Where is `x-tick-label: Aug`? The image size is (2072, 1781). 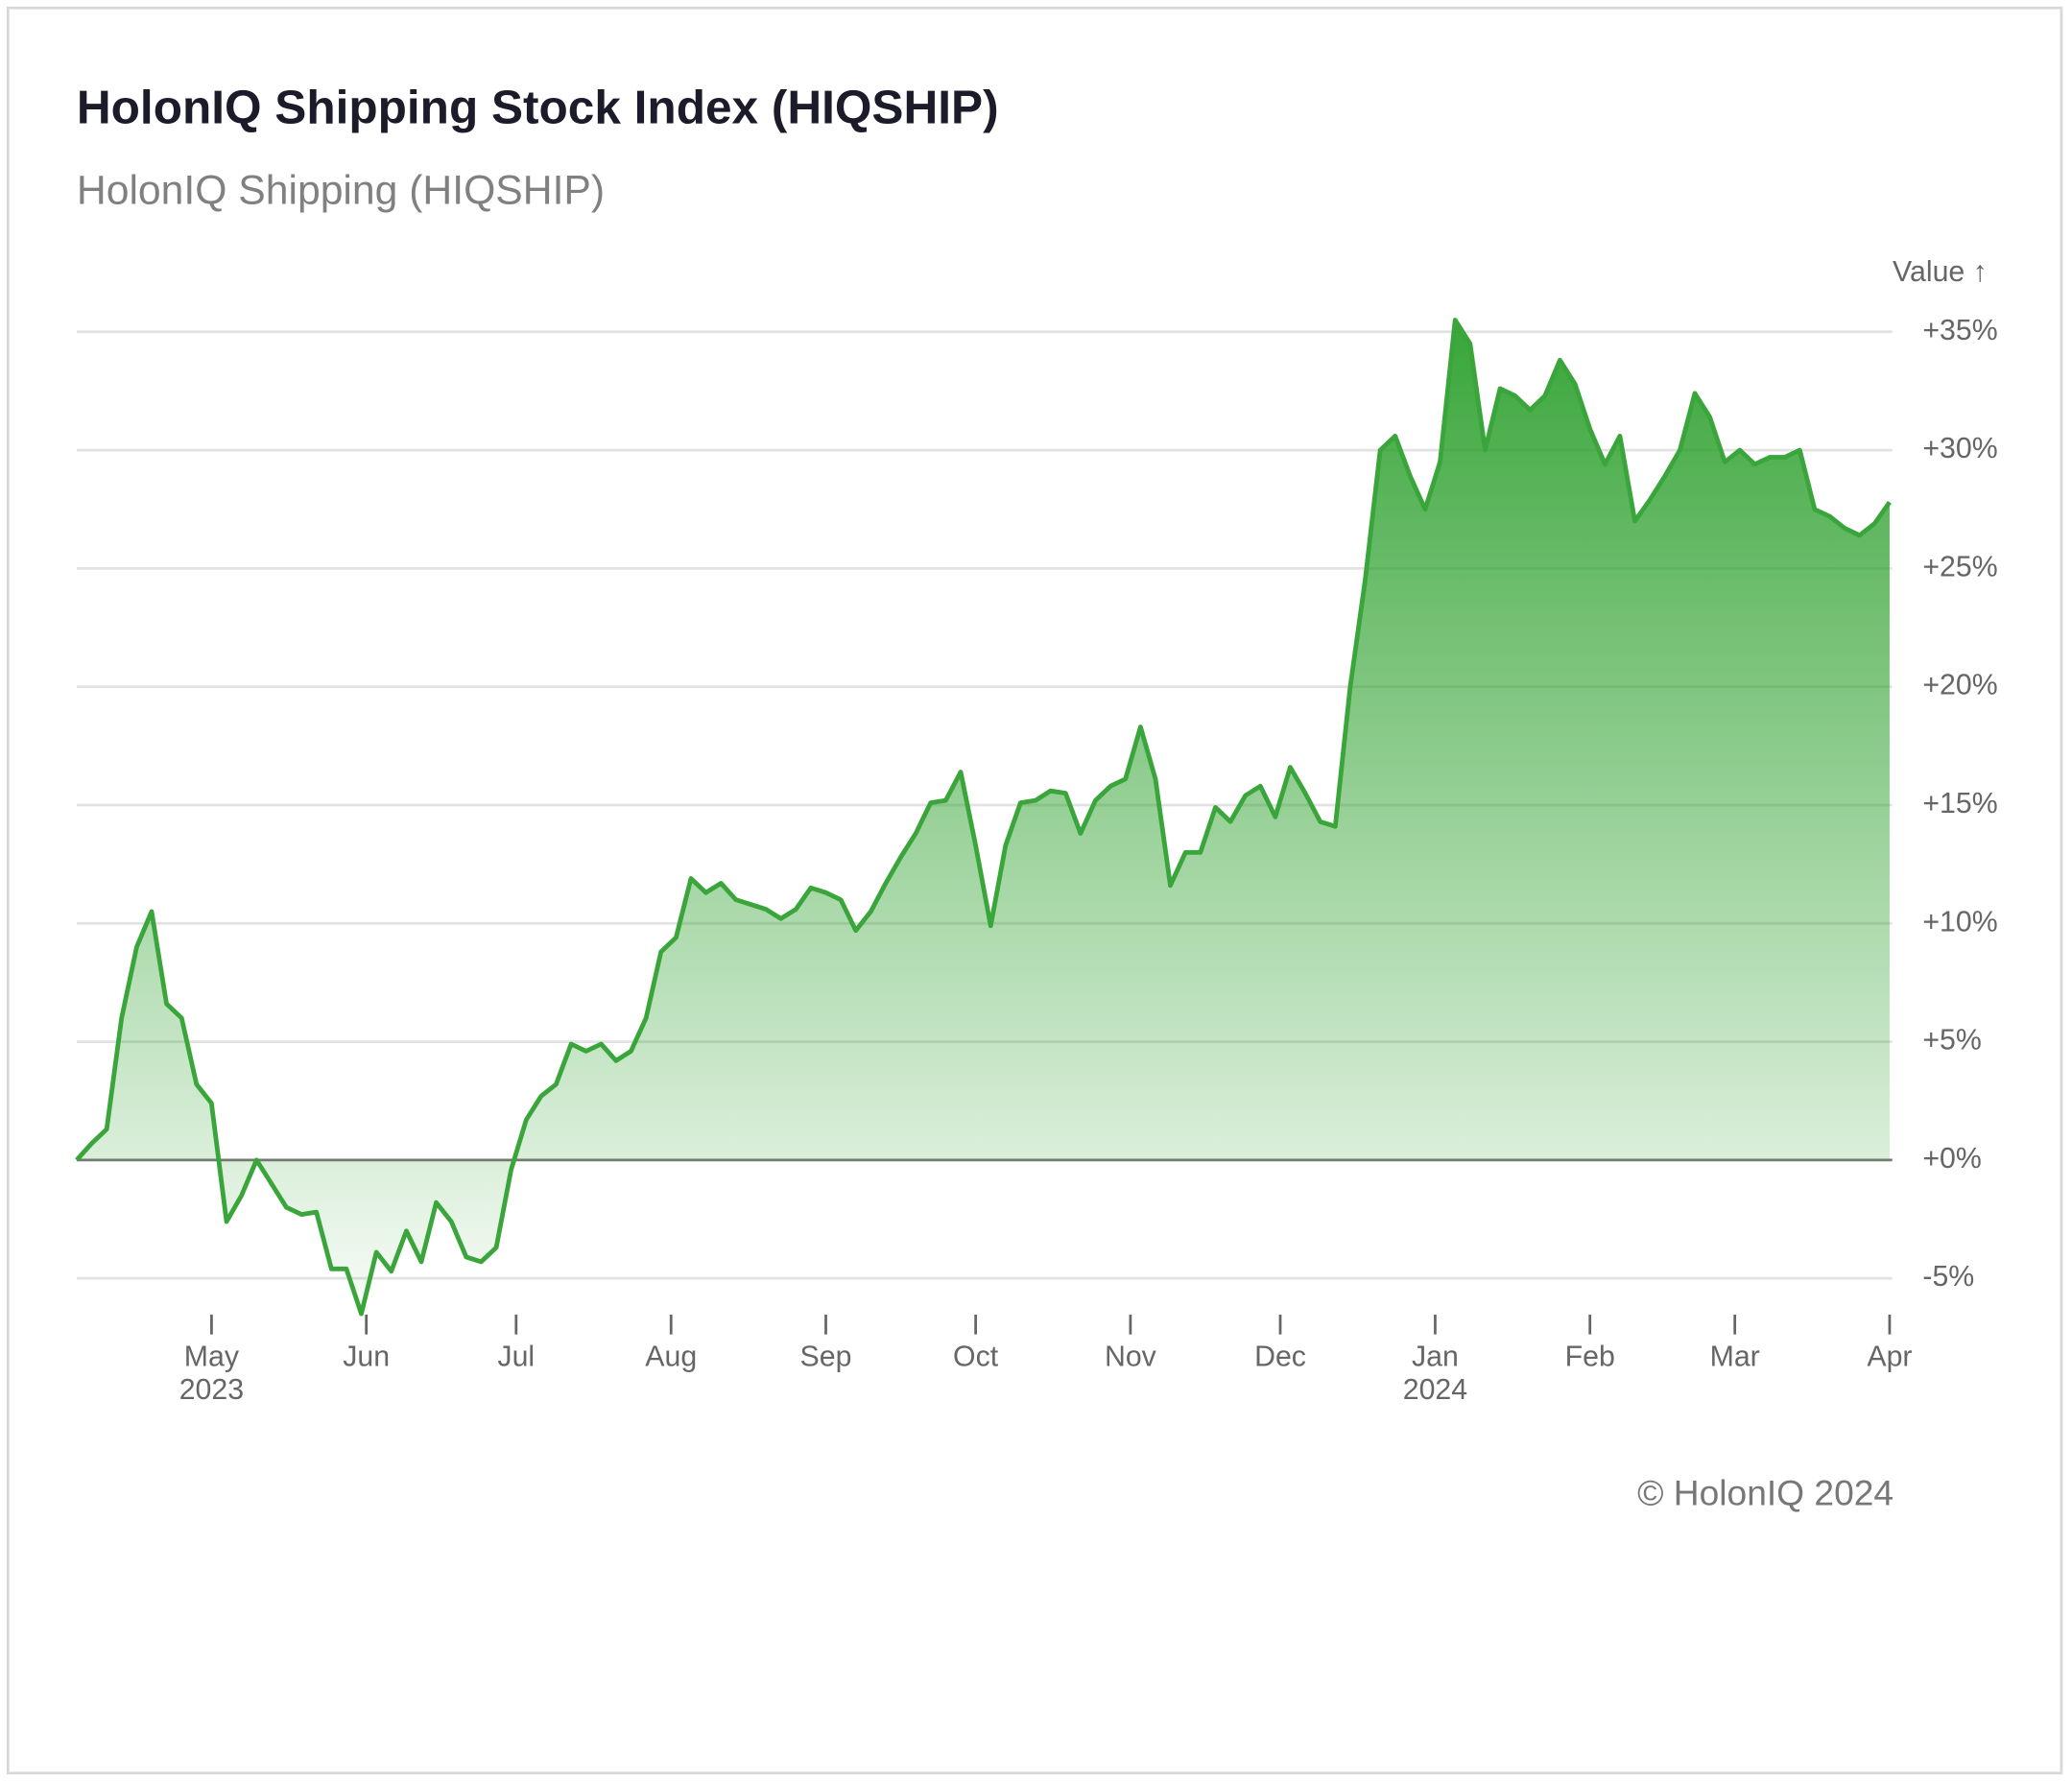 x-tick-label: Aug is located at coordinates (671, 1356).